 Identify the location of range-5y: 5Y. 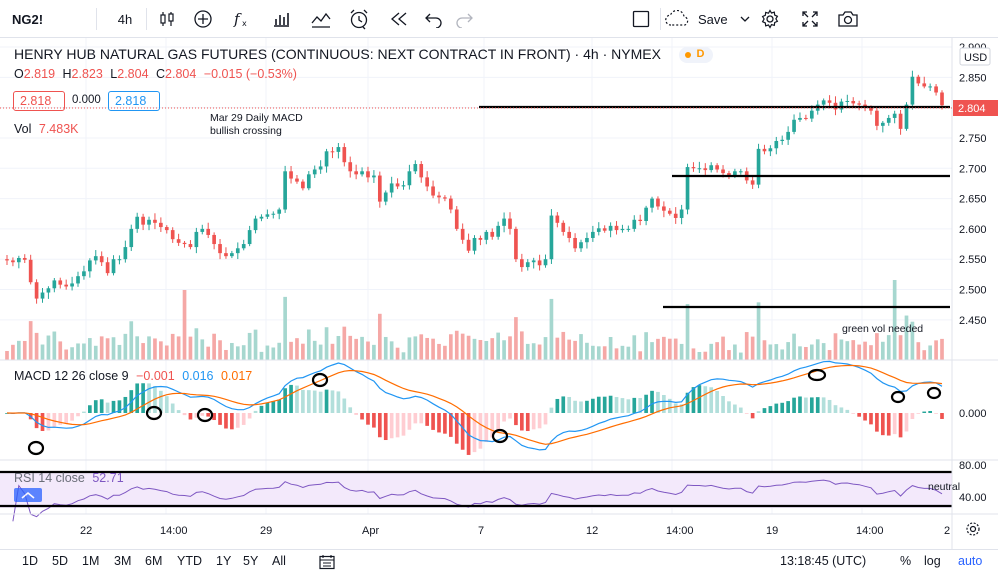
(251, 561).